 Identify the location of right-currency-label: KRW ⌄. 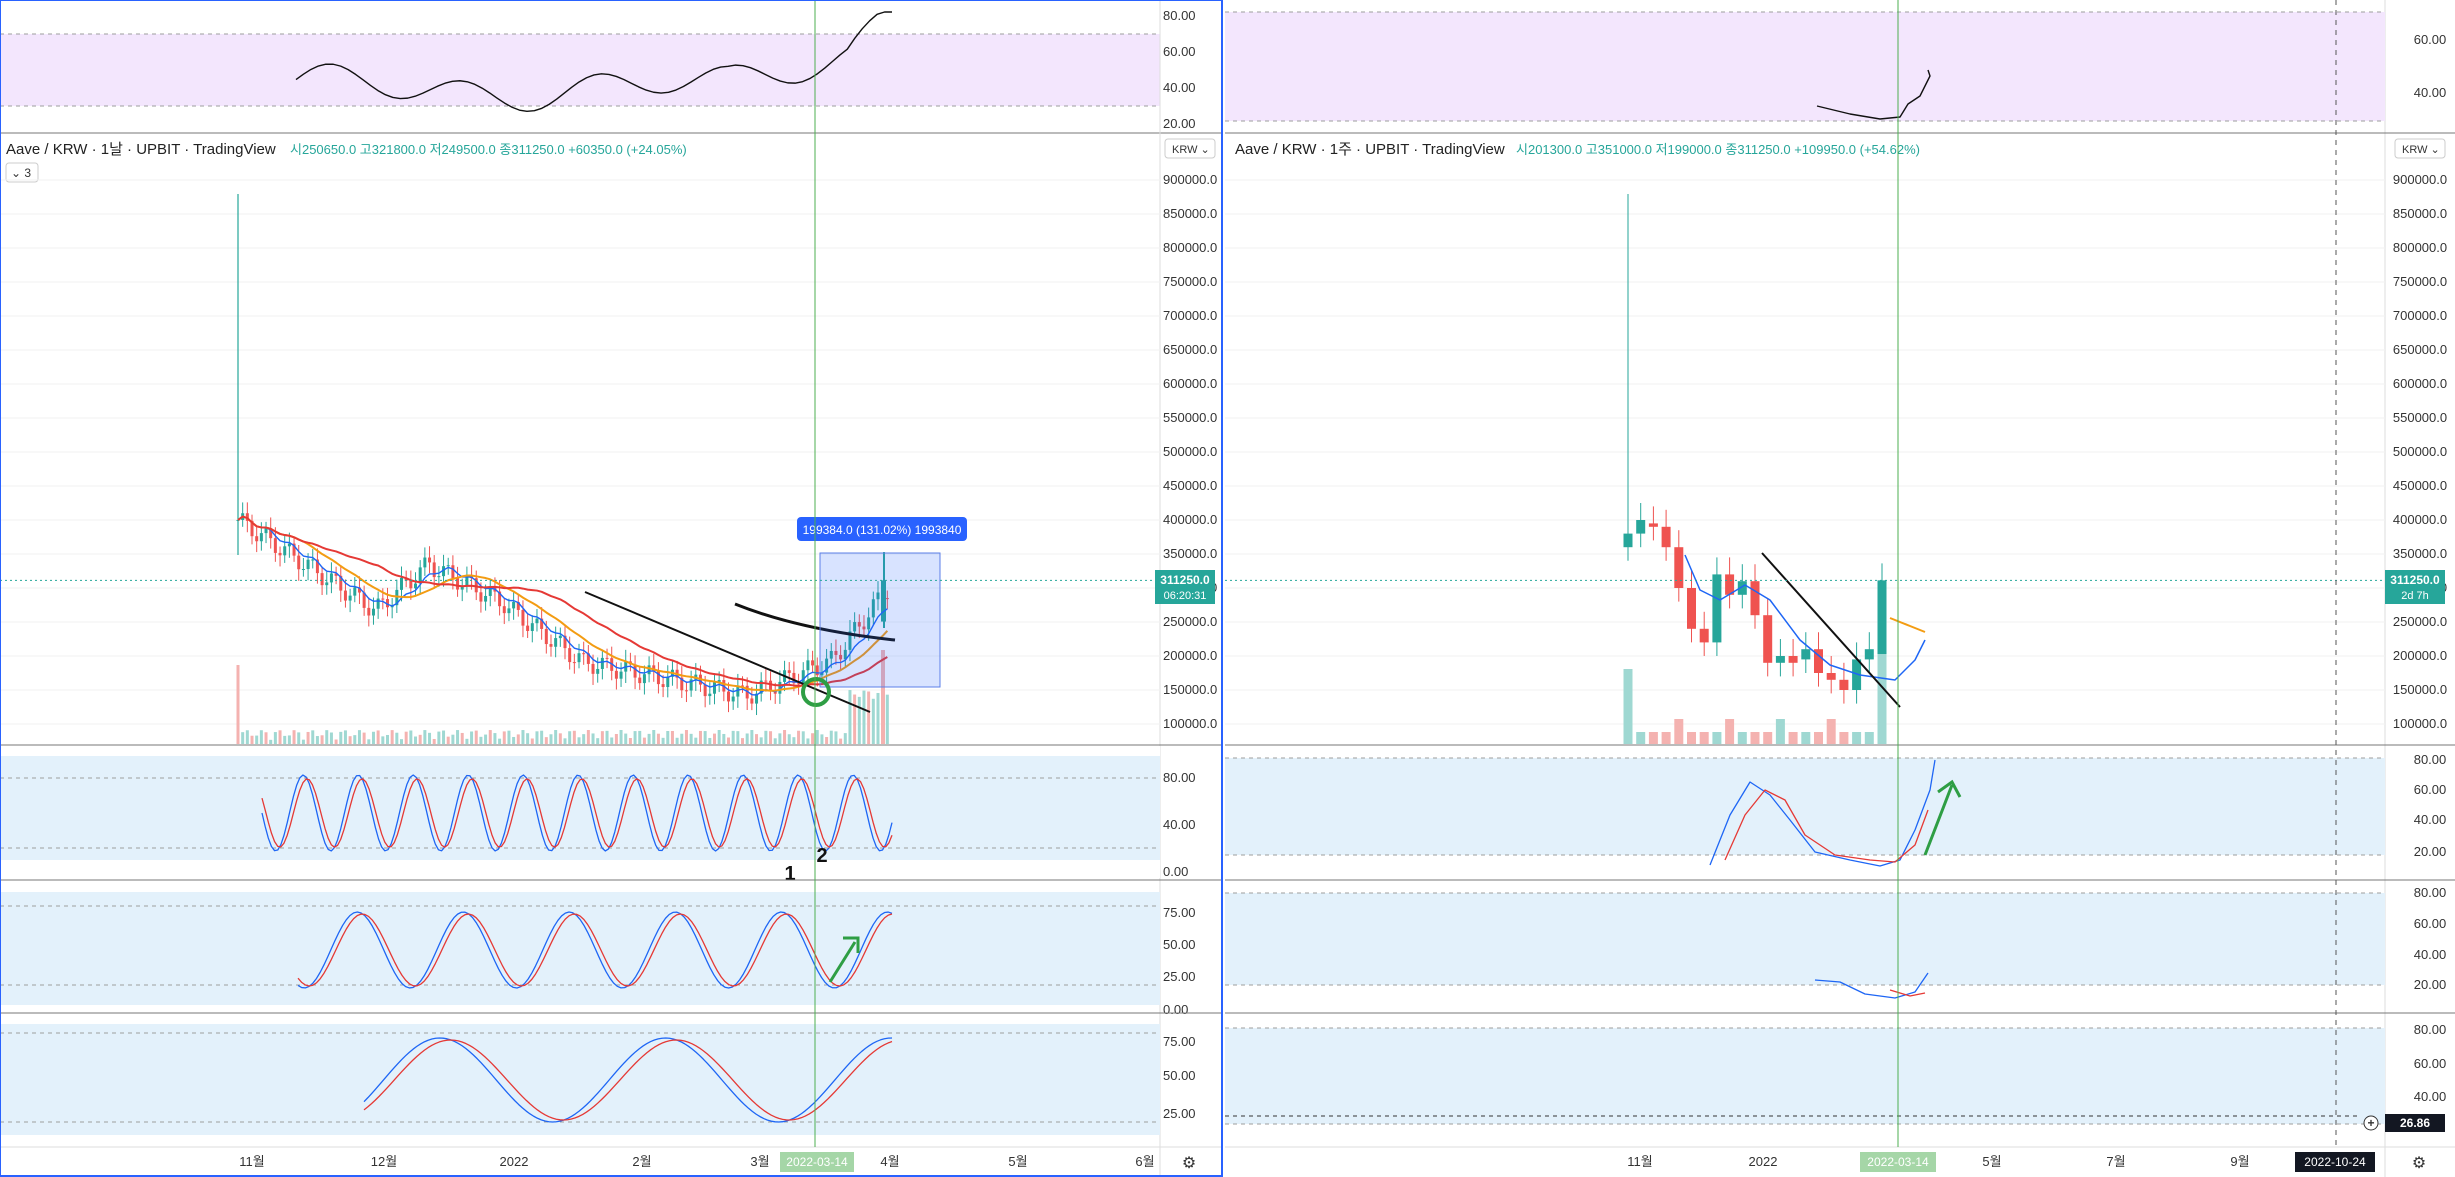
(2421, 150).